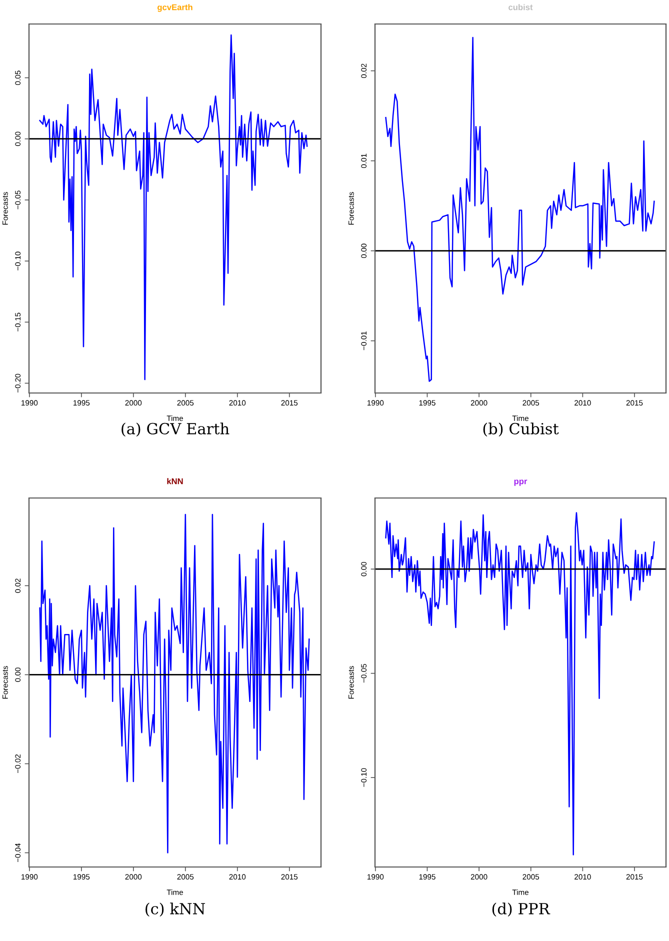 The width and height of the screenshot is (669, 941). Describe the element at coordinates (176, 429) in the screenshot. I see `text: (a) GCV Earth` at that location.